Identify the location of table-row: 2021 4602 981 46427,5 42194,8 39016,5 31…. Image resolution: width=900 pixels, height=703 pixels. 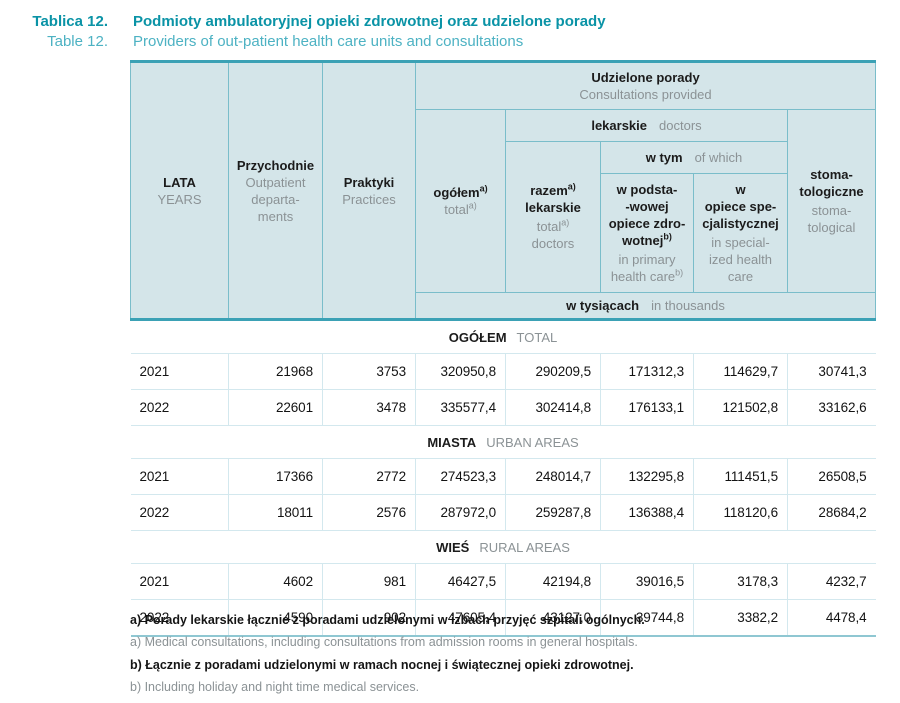
(503, 581).